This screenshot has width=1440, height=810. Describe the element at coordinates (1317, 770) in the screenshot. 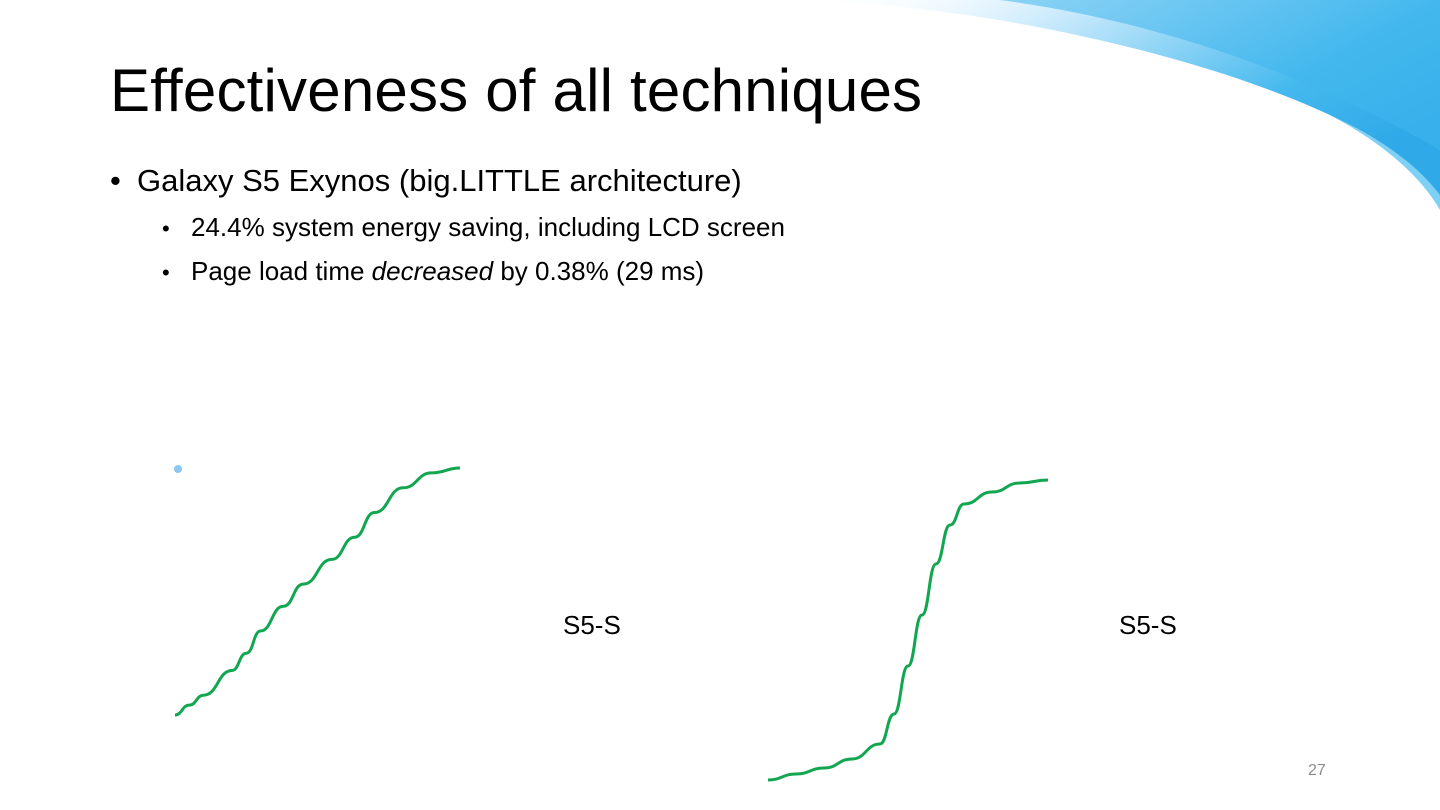

I see `page-number: 27` at that location.